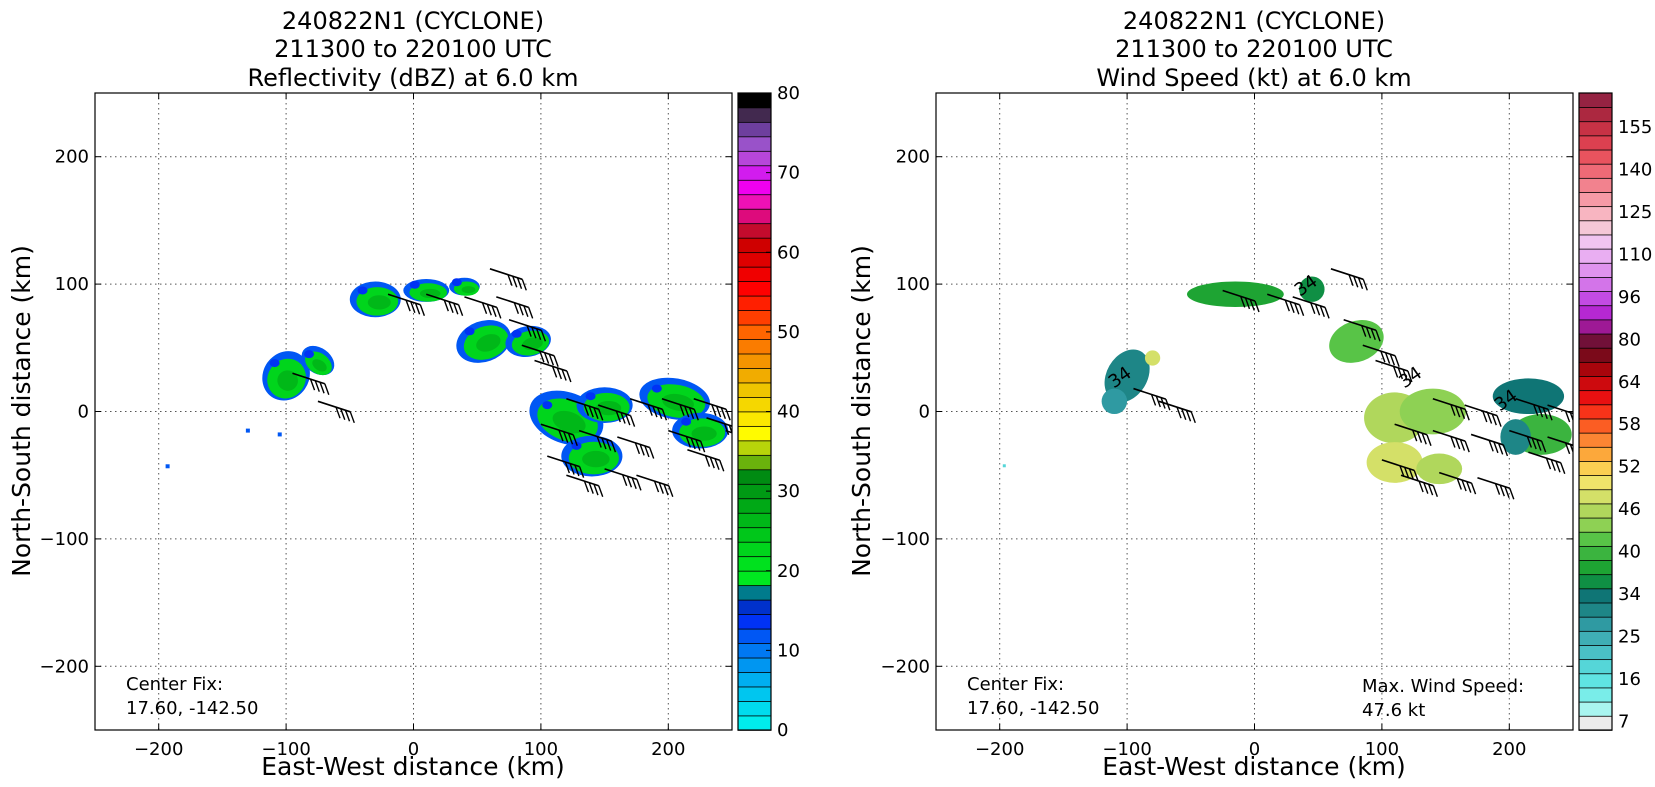  I want to click on colorbar-tick-label: 125, so click(1635, 212).